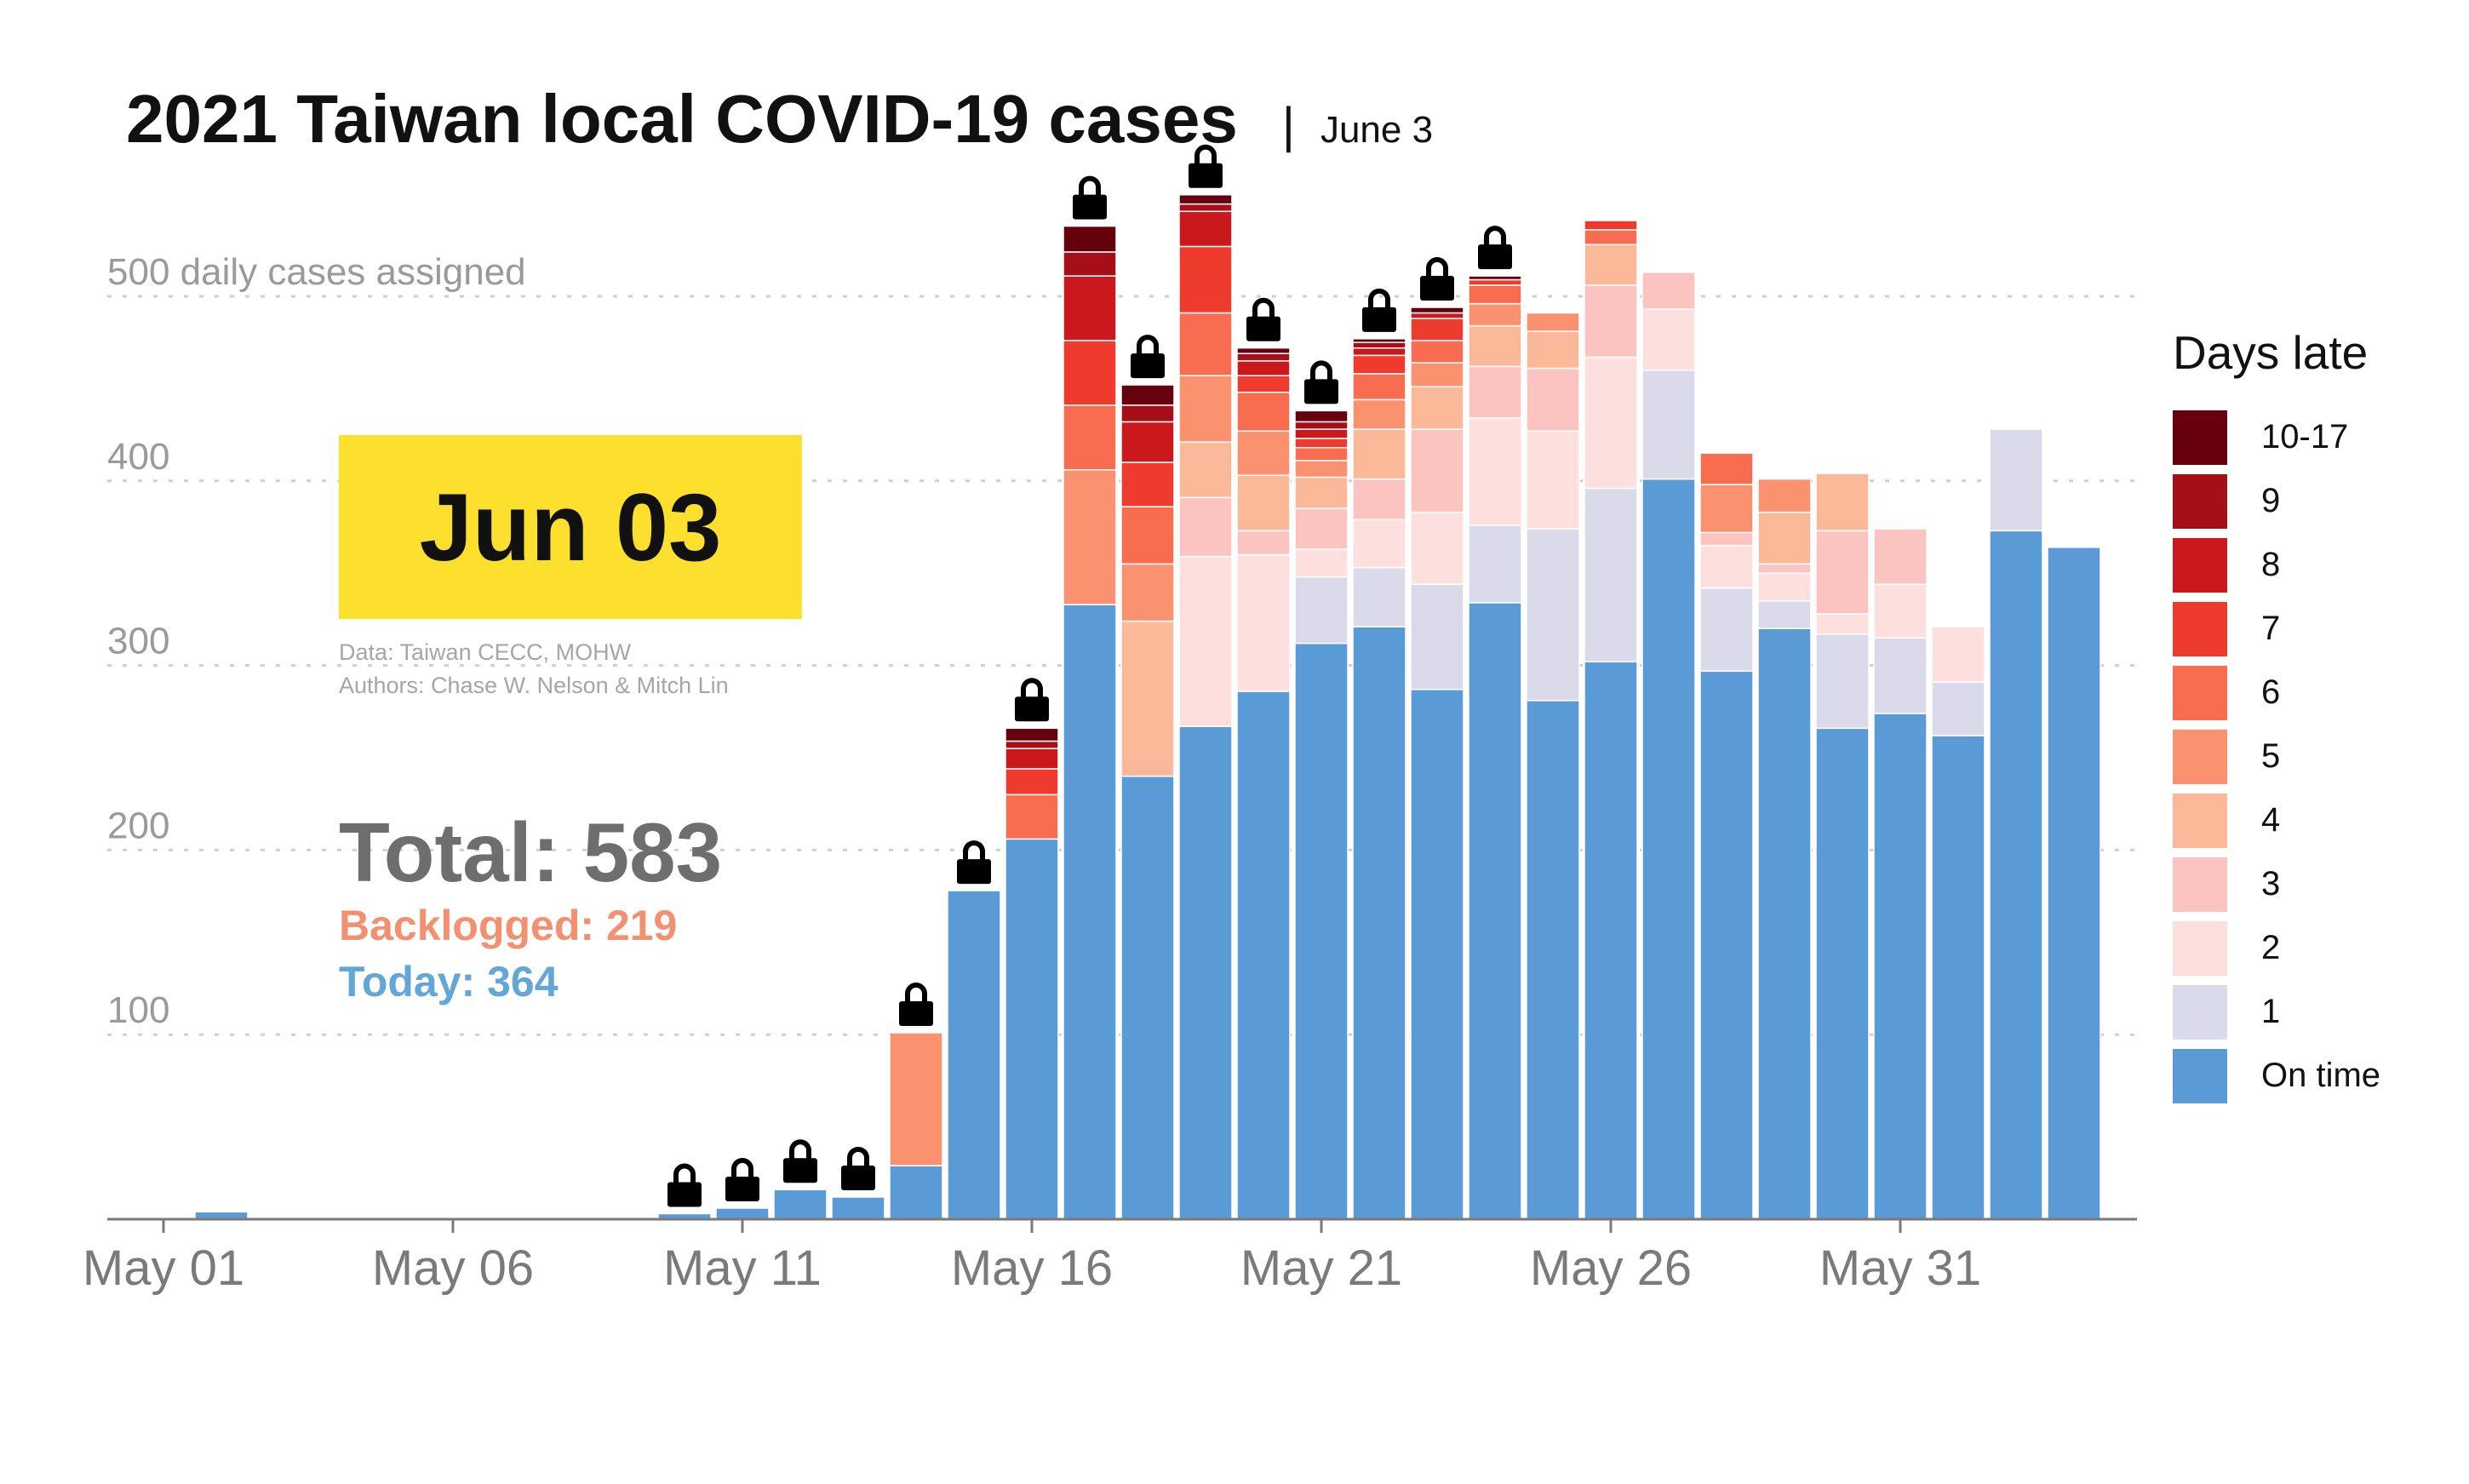 The width and height of the screenshot is (2469, 1484). What do you see at coordinates (2277, 1076) in the screenshot?
I see `legend-item: On time` at bounding box center [2277, 1076].